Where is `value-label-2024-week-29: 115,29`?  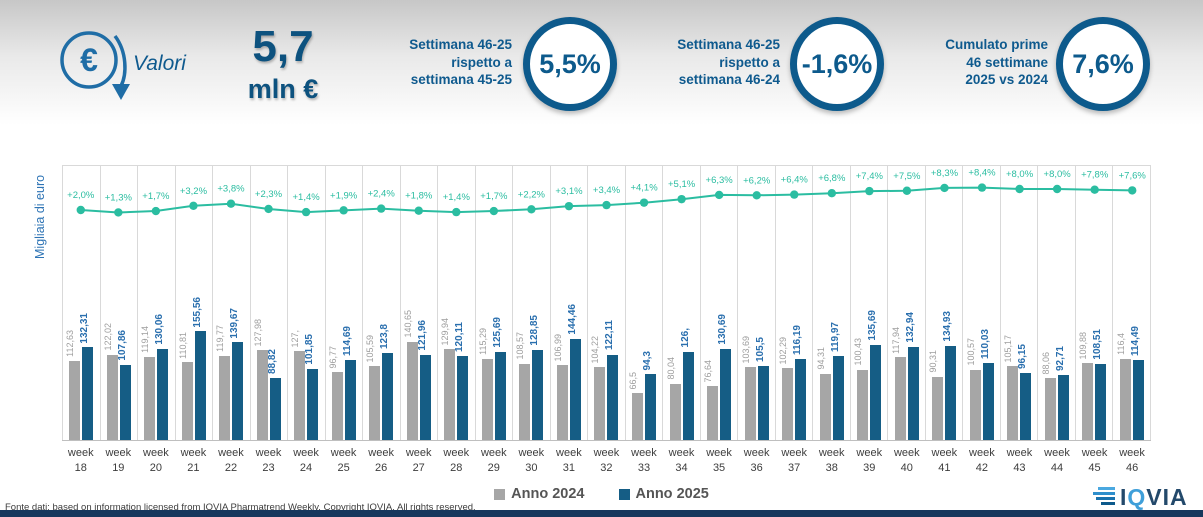
value-label-2024-week-29: 115,29 is located at coordinates (482, 342).